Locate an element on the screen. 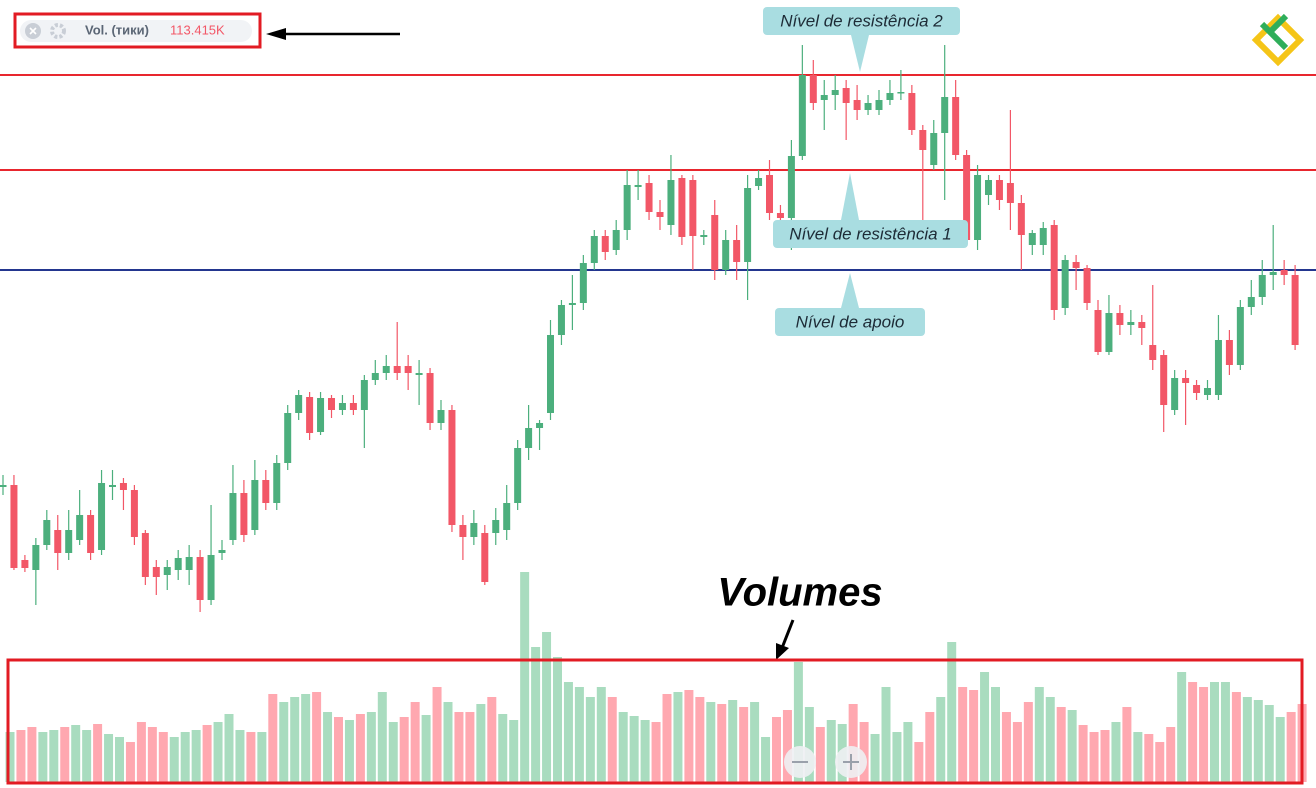  zoom-in-icon is located at coordinates (851, 762).